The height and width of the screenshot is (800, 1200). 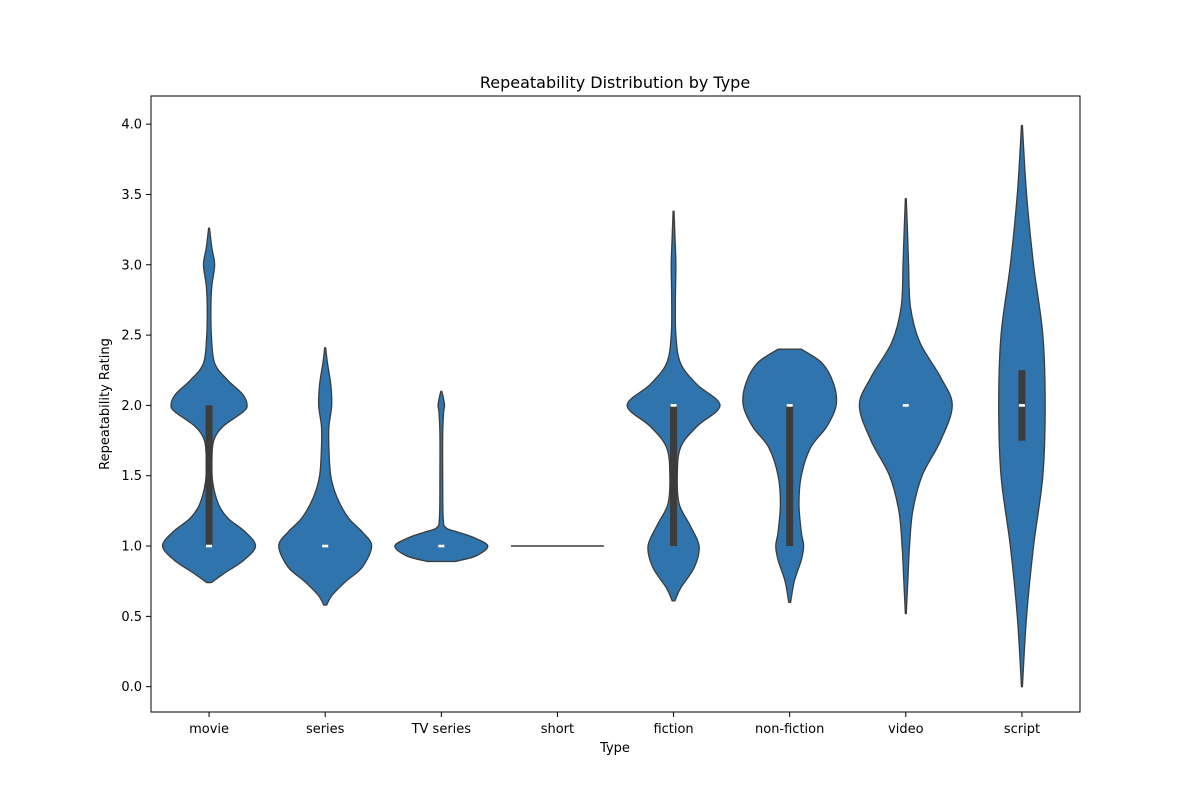 What do you see at coordinates (673, 729) in the screenshot?
I see `x-tick-label: fiction` at bounding box center [673, 729].